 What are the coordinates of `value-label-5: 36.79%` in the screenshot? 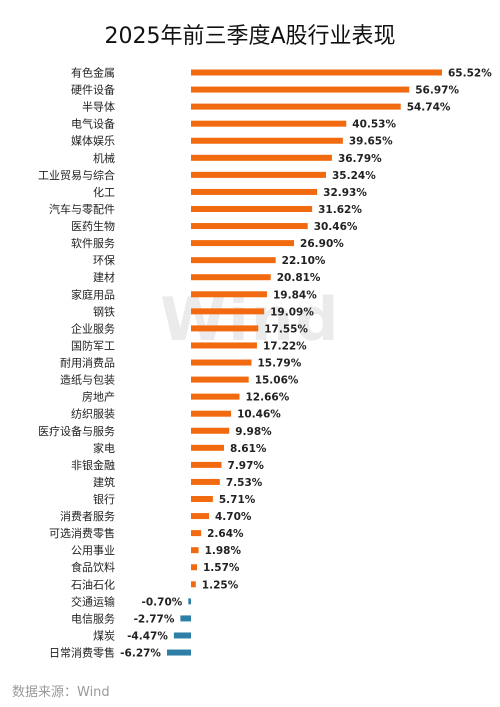 It's located at (360, 159).